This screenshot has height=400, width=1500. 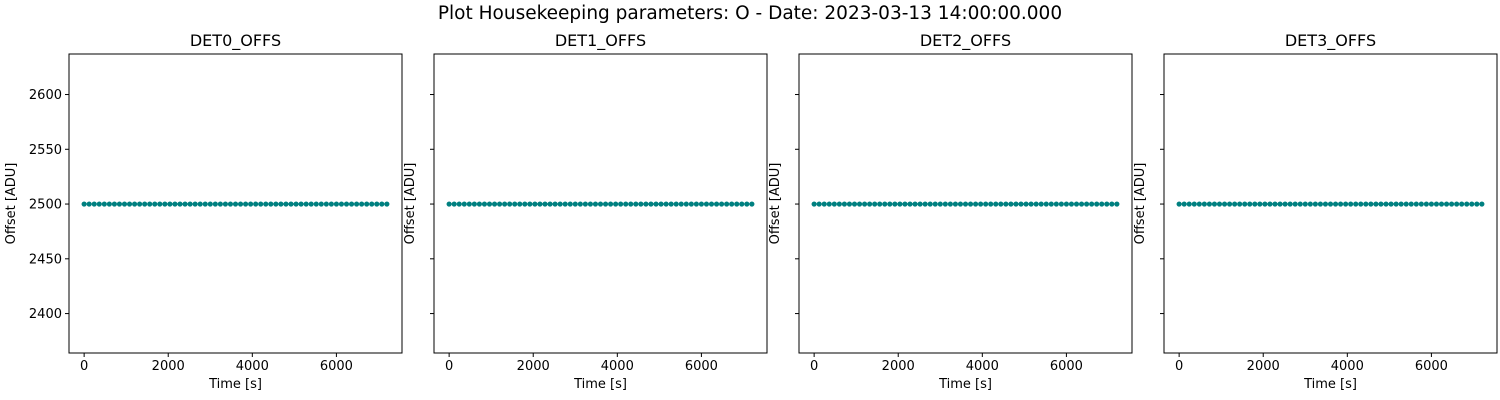 What do you see at coordinates (617, 366) in the screenshot?
I see `x-tick-label: 4000` at bounding box center [617, 366].